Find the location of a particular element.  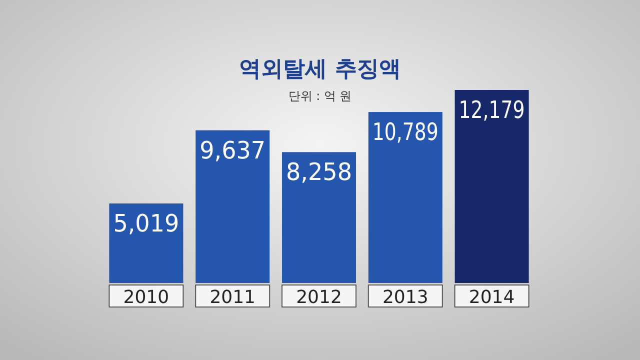

x-tick-label: 2010 is located at coordinates (146, 297).